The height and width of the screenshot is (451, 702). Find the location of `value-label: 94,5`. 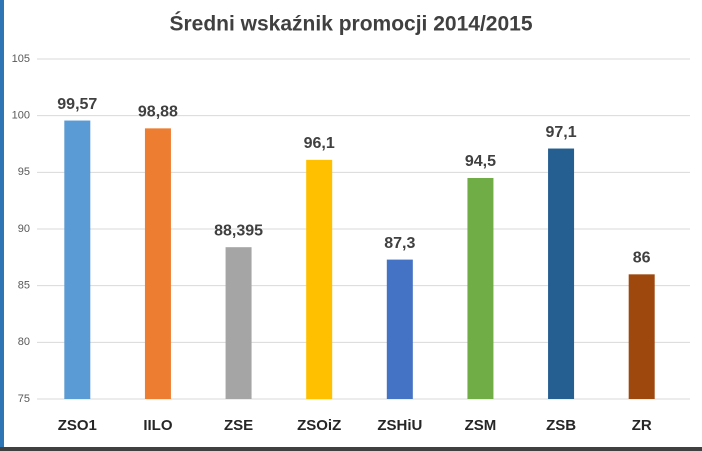

value-label: 94,5 is located at coordinates (480, 161).